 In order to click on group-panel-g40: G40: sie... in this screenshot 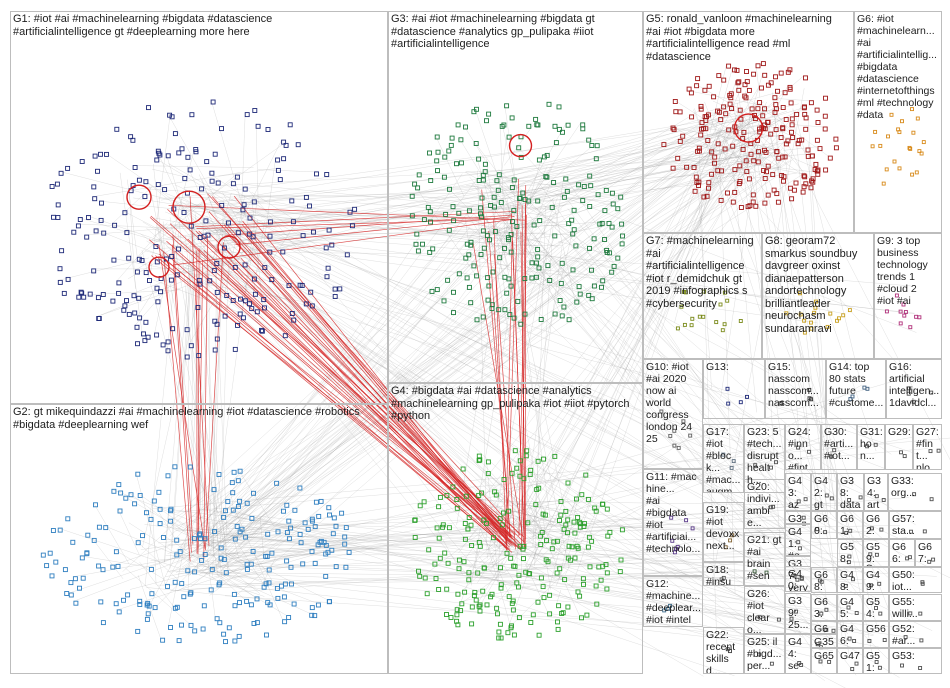, I will do `click(798, 579)`.